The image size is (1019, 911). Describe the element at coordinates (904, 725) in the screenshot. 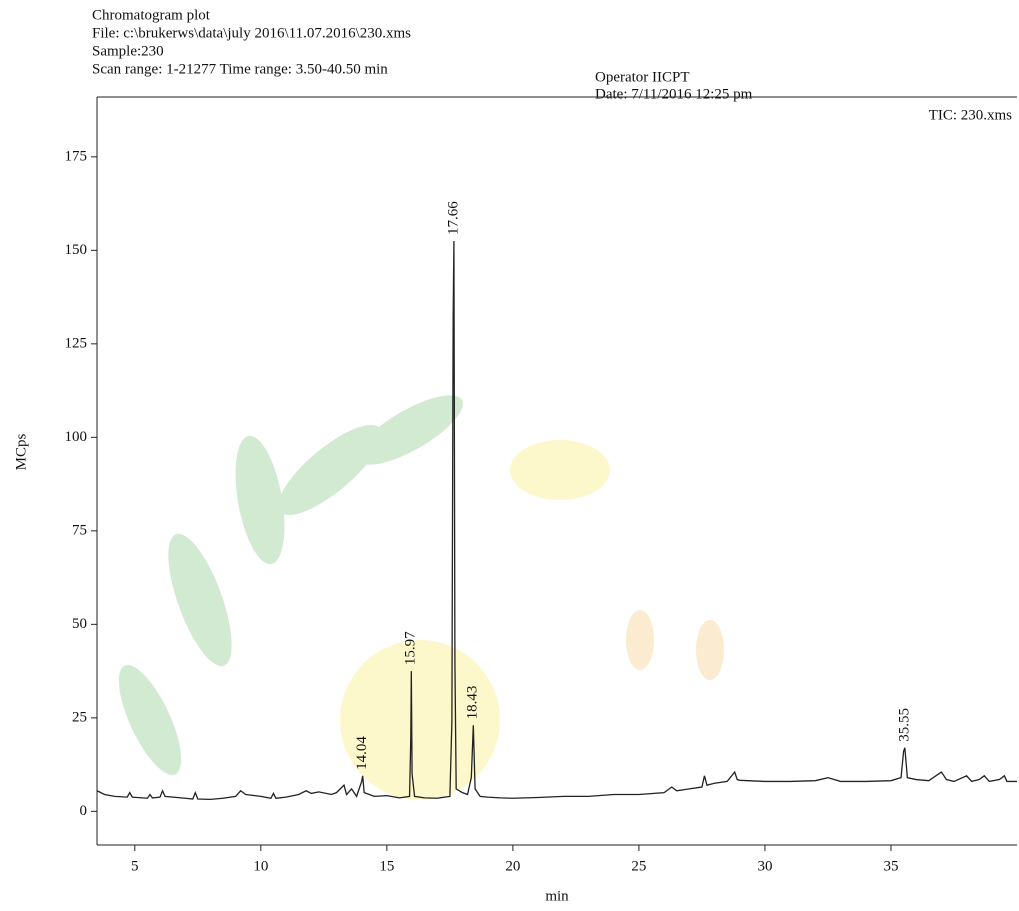

I see `peak-label: 35.55` at that location.